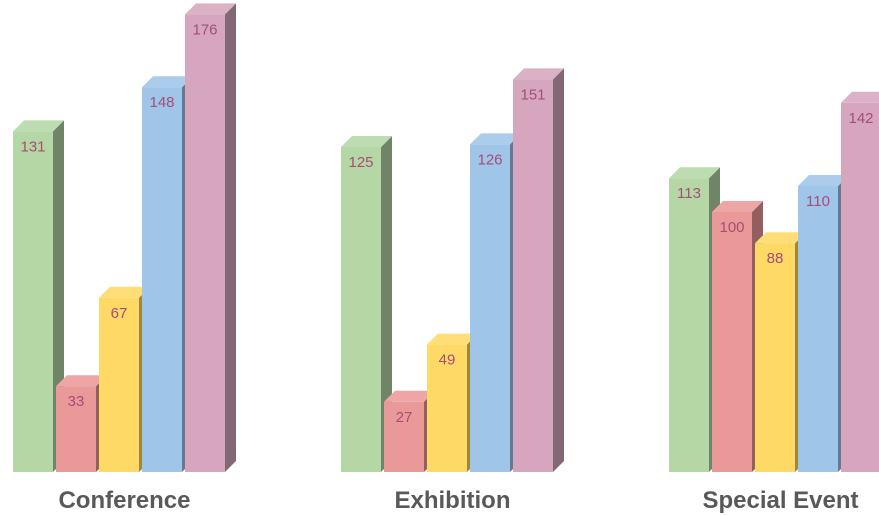 The height and width of the screenshot is (516, 879). Describe the element at coordinates (775, 258) in the screenshot. I see `bar-value-label: 88` at that location.